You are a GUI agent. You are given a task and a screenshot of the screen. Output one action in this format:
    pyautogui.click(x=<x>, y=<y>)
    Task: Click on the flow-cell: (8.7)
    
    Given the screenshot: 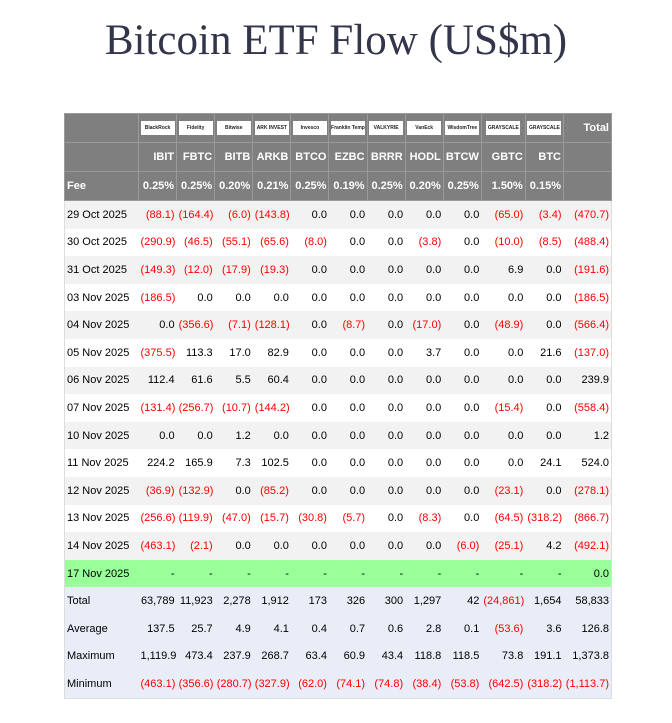 What is the action you would take?
    pyautogui.click(x=348, y=325)
    